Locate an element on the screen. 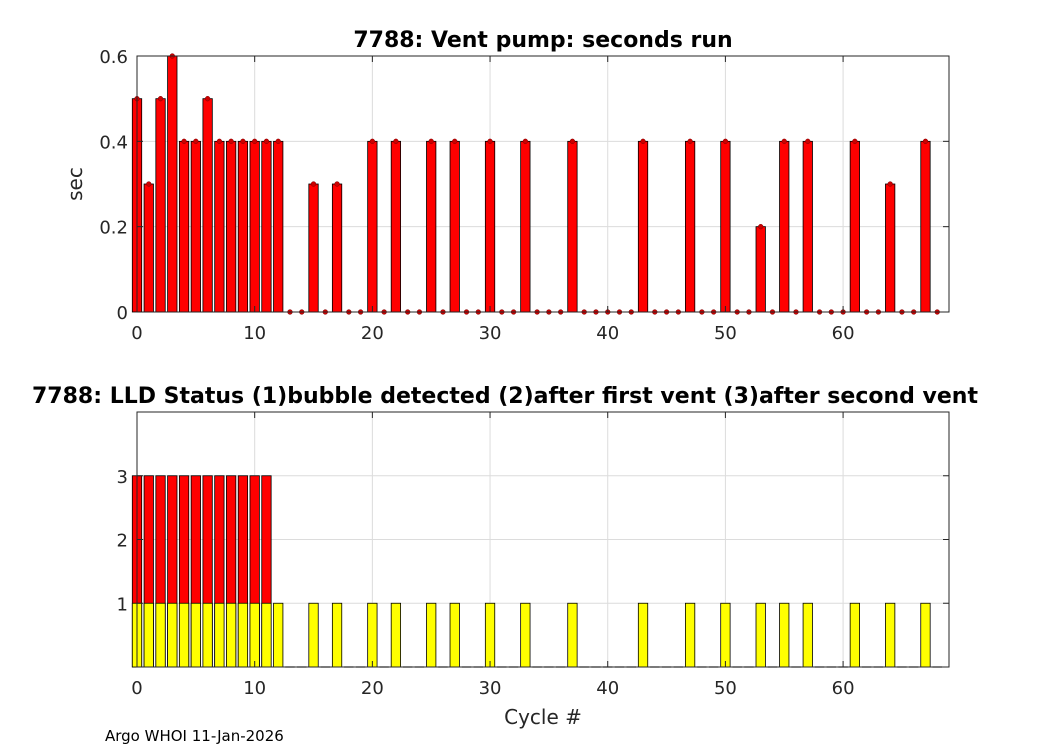  x-tick-label: 60 is located at coordinates (843, 333).